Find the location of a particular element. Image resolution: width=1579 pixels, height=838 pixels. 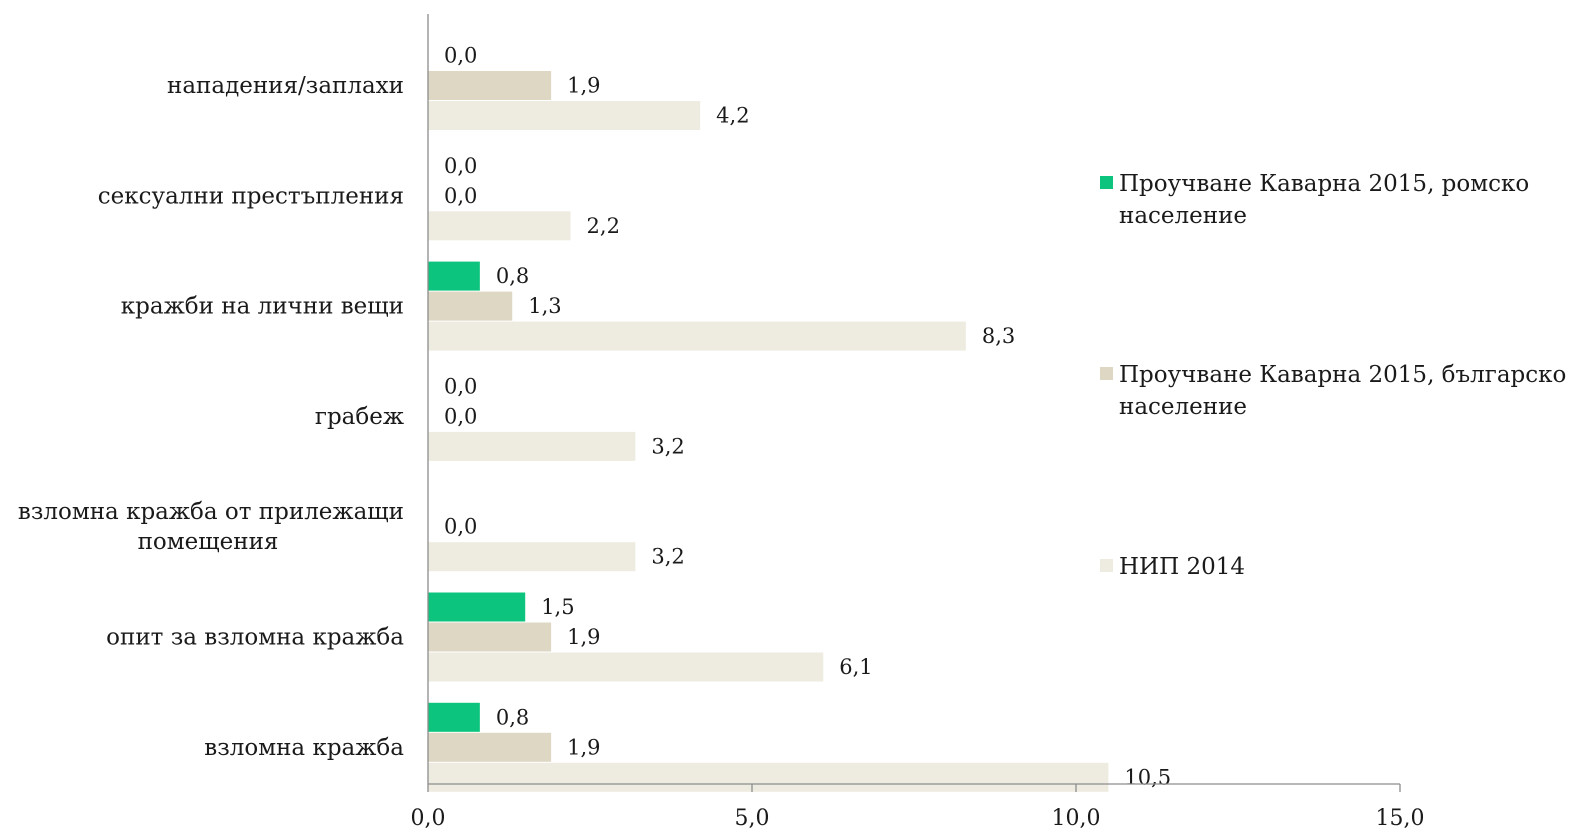

bar-s2-c5 is located at coordinates (626, 667).